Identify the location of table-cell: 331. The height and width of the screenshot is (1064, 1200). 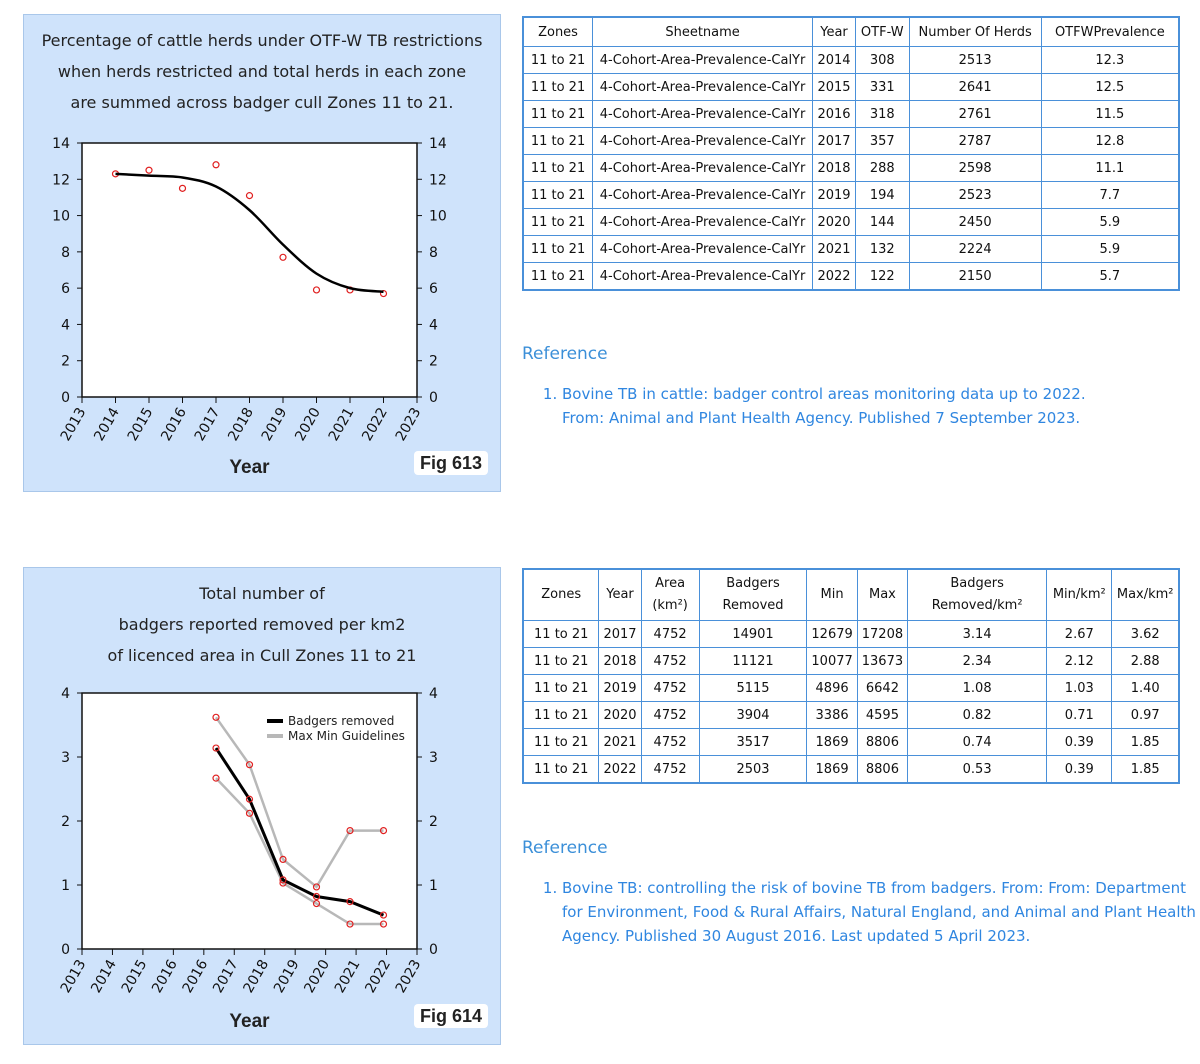
(882, 87).